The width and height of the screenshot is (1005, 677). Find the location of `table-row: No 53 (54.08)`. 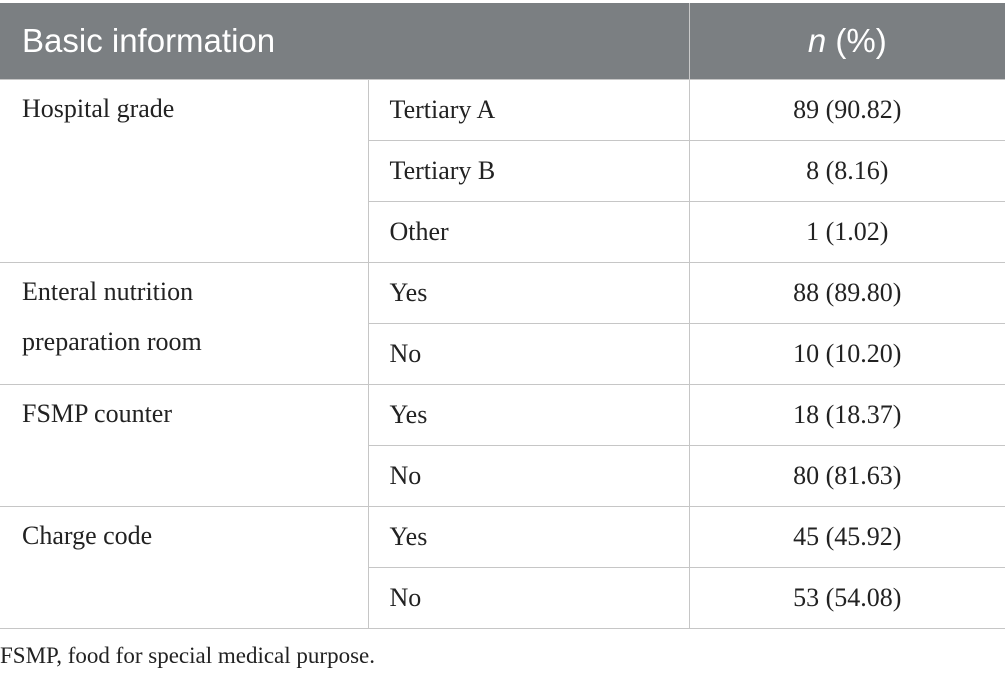

table-row: No 53 (54.08) is located at coordinates (502, 598).